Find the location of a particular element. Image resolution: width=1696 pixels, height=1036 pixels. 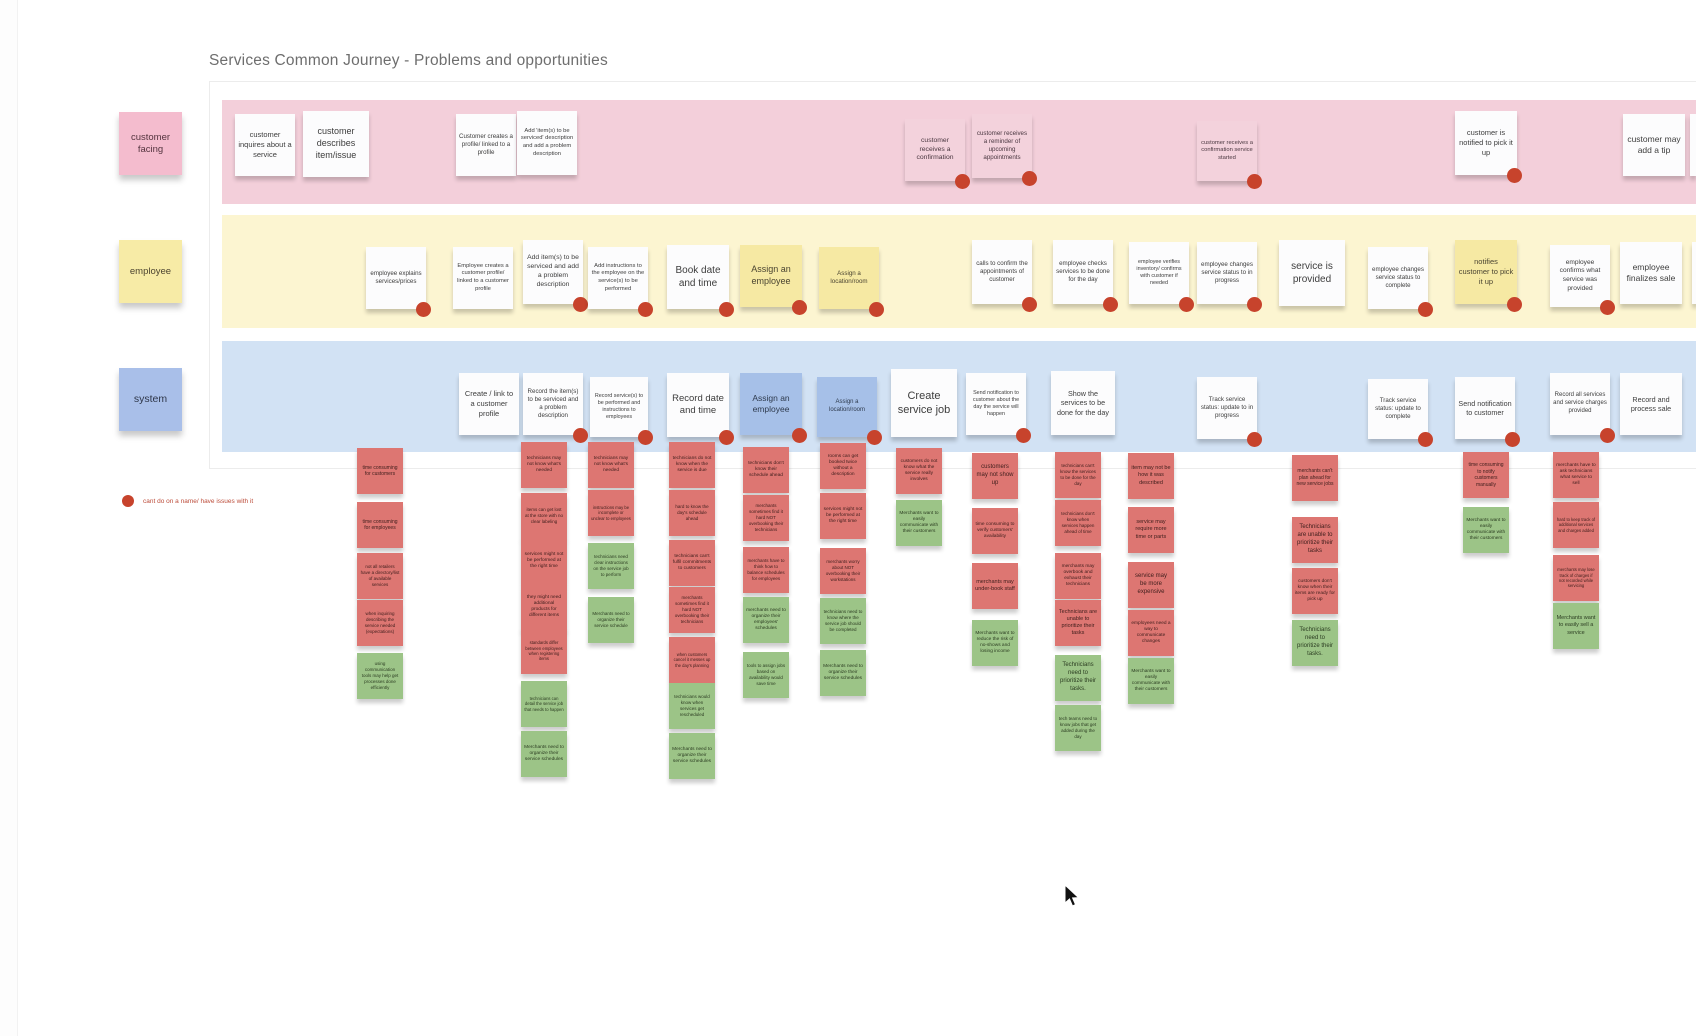

problem-note: service may require more time or parts is located at coordinates (1151, 530).